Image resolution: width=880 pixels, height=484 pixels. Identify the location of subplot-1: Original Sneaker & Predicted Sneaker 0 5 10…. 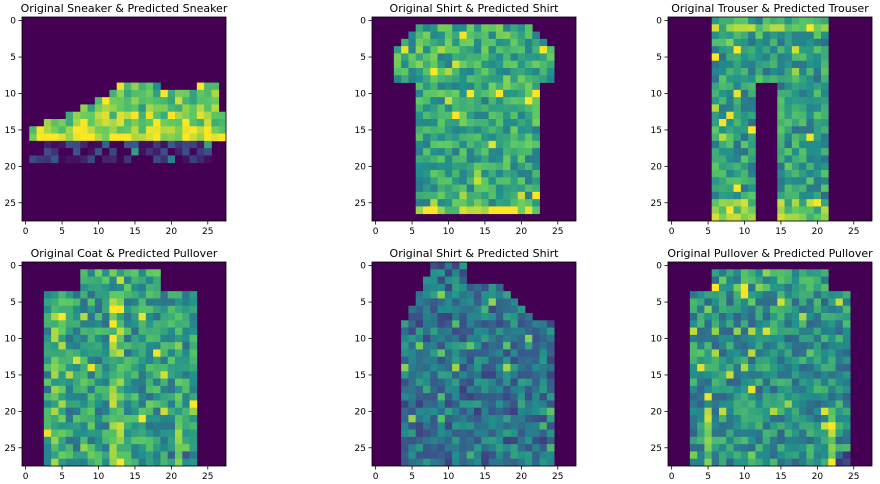
(116, 119).